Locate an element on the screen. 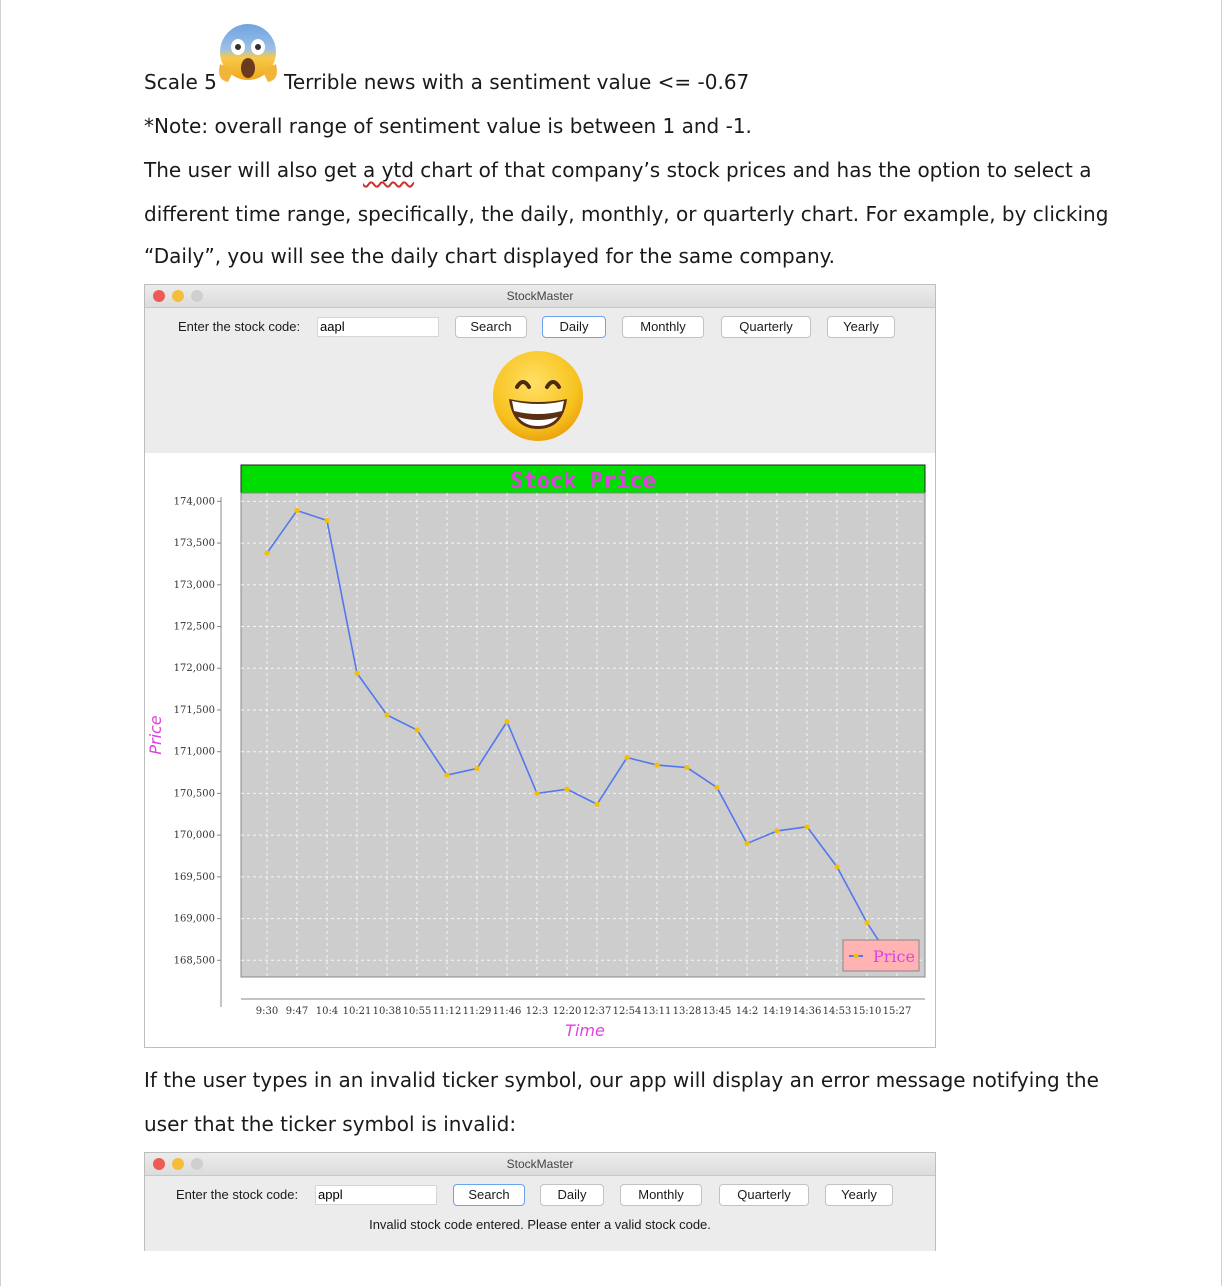  x-tick-label: 10:38 is located at coordinates (387, 1011).